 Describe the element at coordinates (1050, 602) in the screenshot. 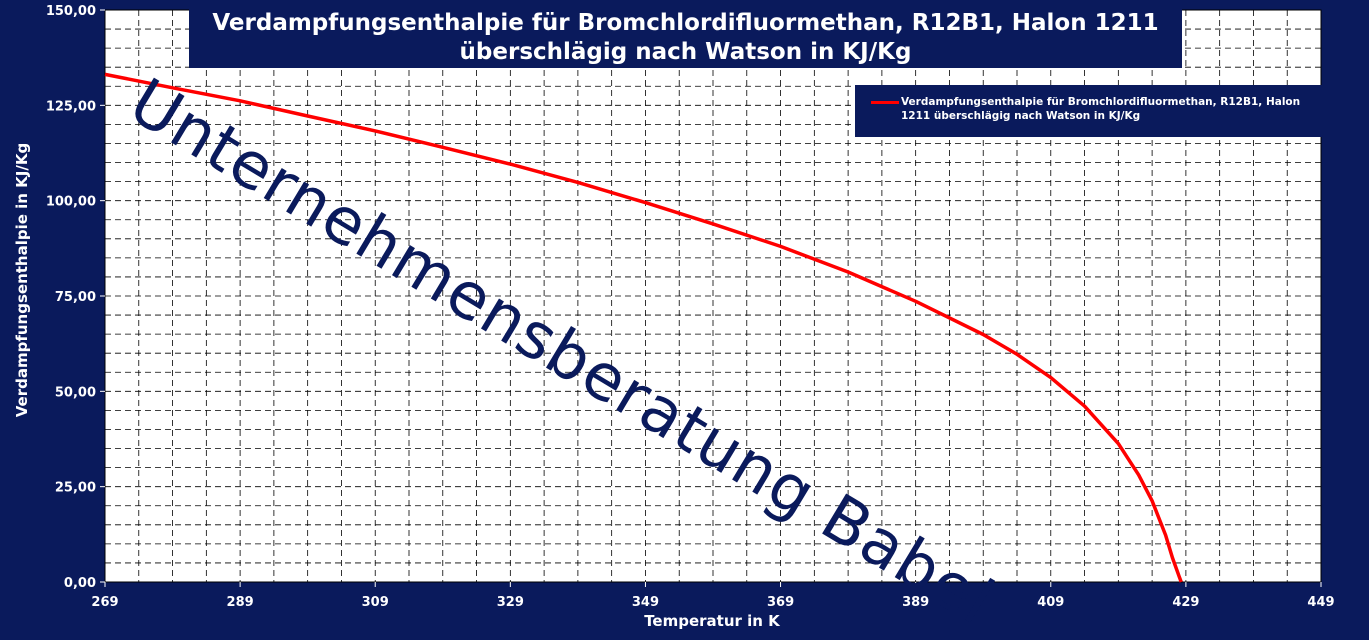

I see `x-tick-label: 409` at that location.